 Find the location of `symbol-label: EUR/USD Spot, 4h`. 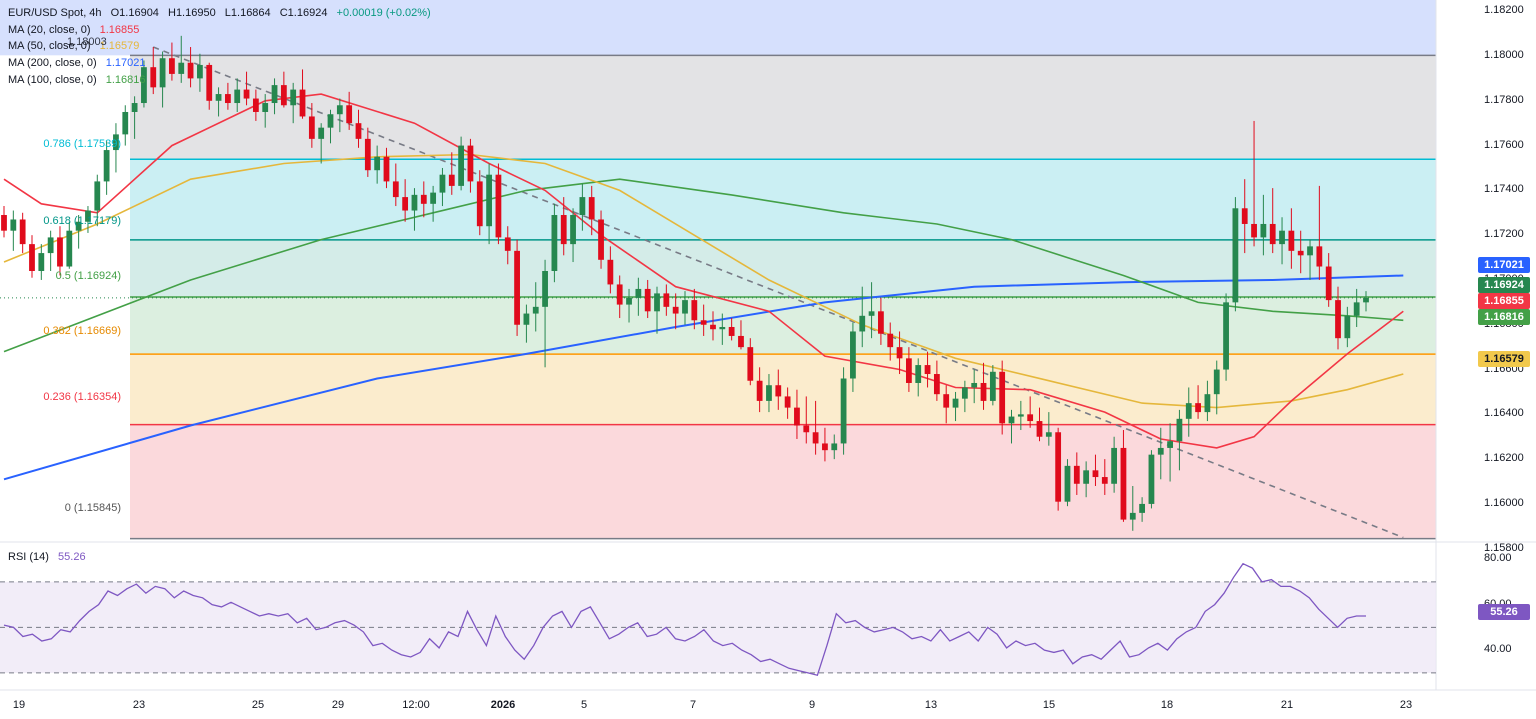

symbol-label: EUR/USD Spot, 4h is located at coordinates (55, 13).